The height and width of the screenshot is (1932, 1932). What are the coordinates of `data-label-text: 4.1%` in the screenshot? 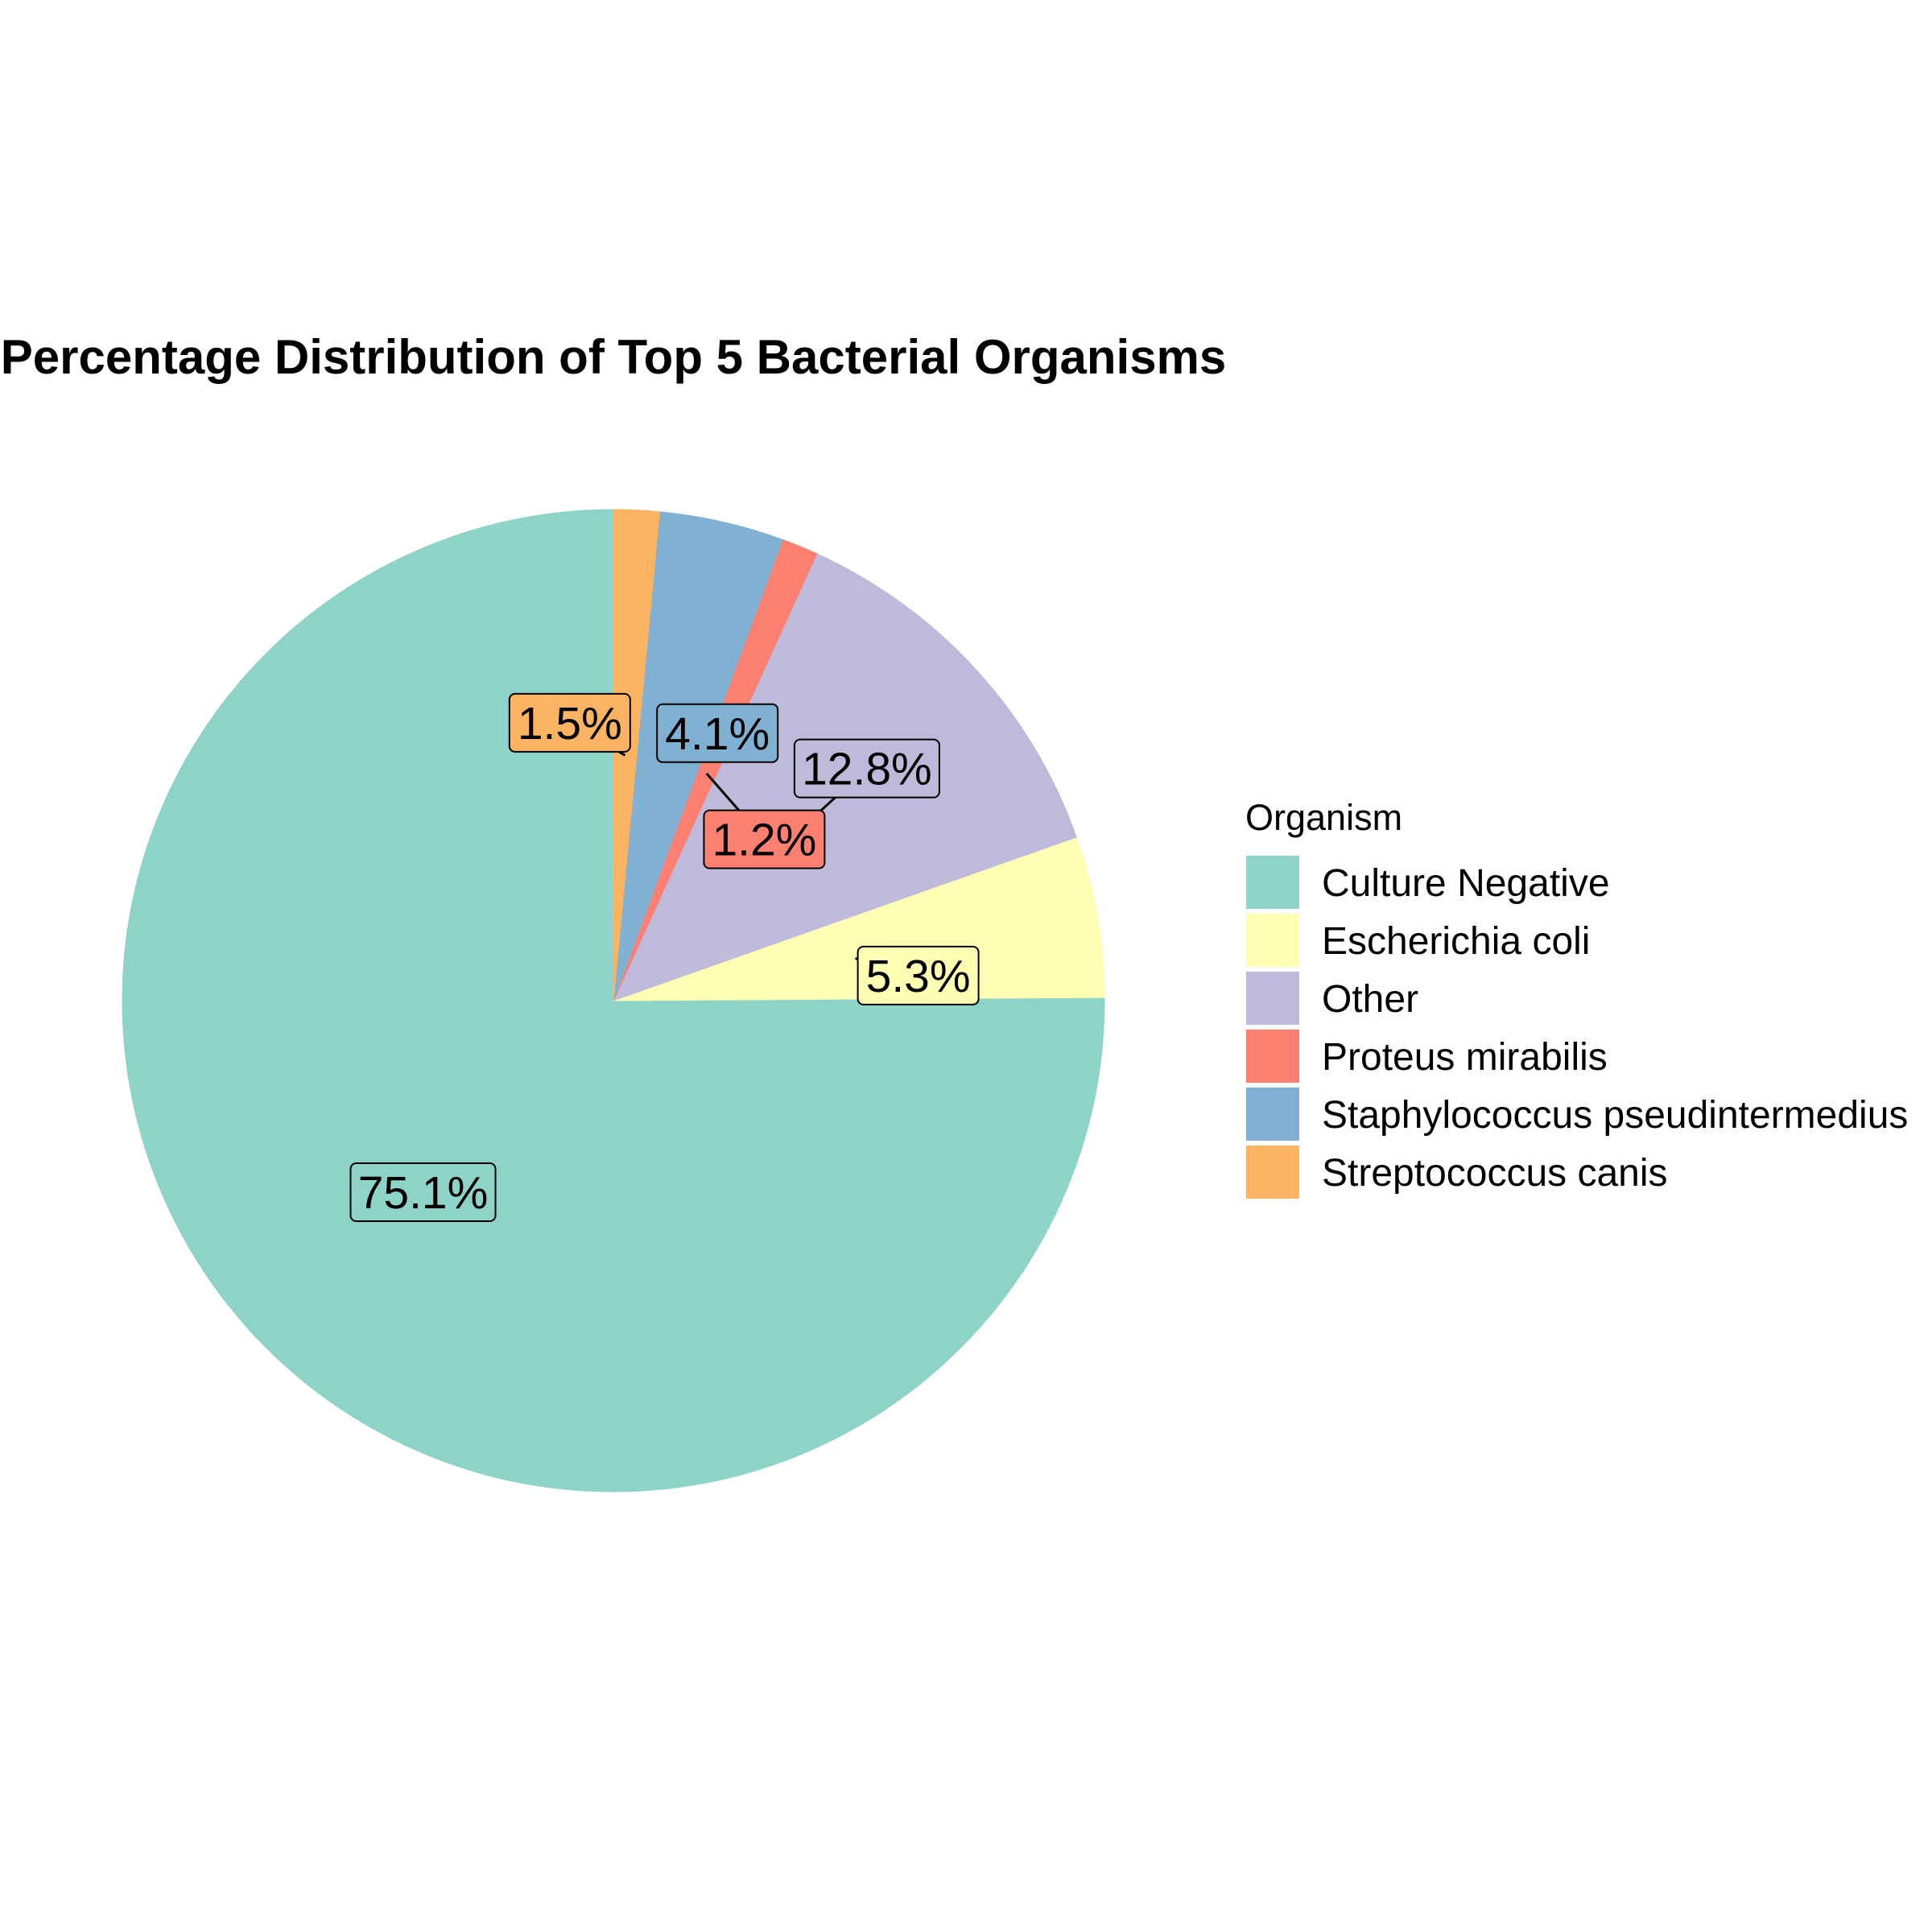 It's located at (717, 734).